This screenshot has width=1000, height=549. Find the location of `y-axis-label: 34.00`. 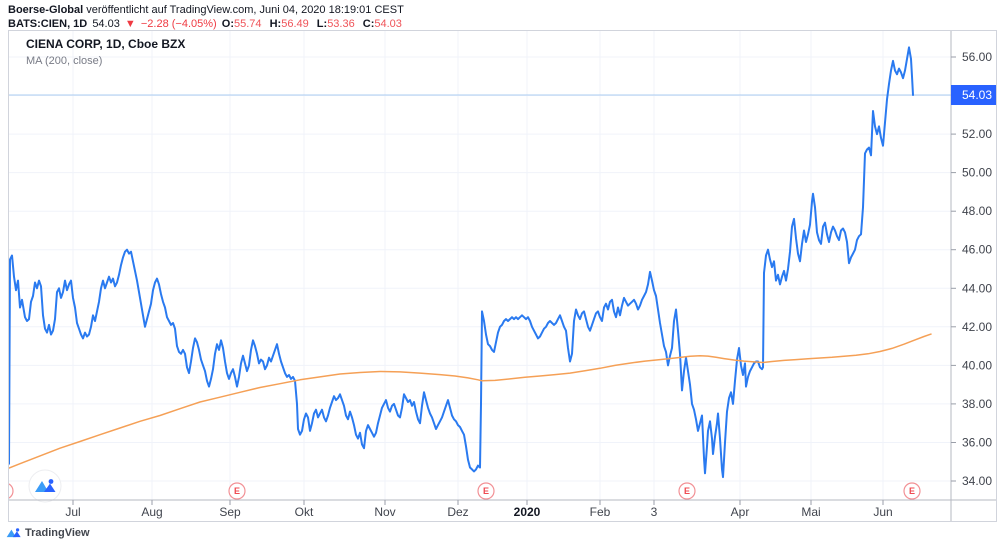

y-axis-label: 34.00 is located at coordinates (977, 481).